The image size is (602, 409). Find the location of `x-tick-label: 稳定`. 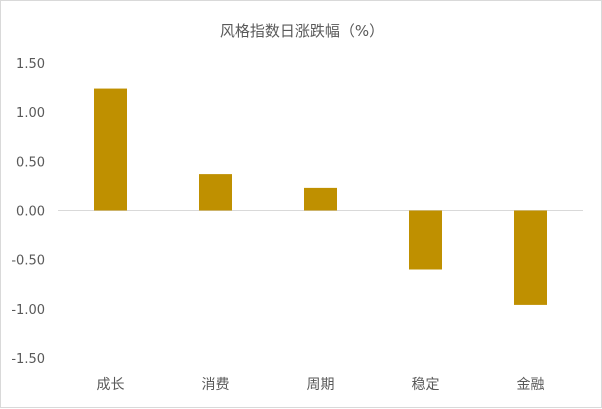

x-tick-label: 稳定 is located at coordinates (426, 385).